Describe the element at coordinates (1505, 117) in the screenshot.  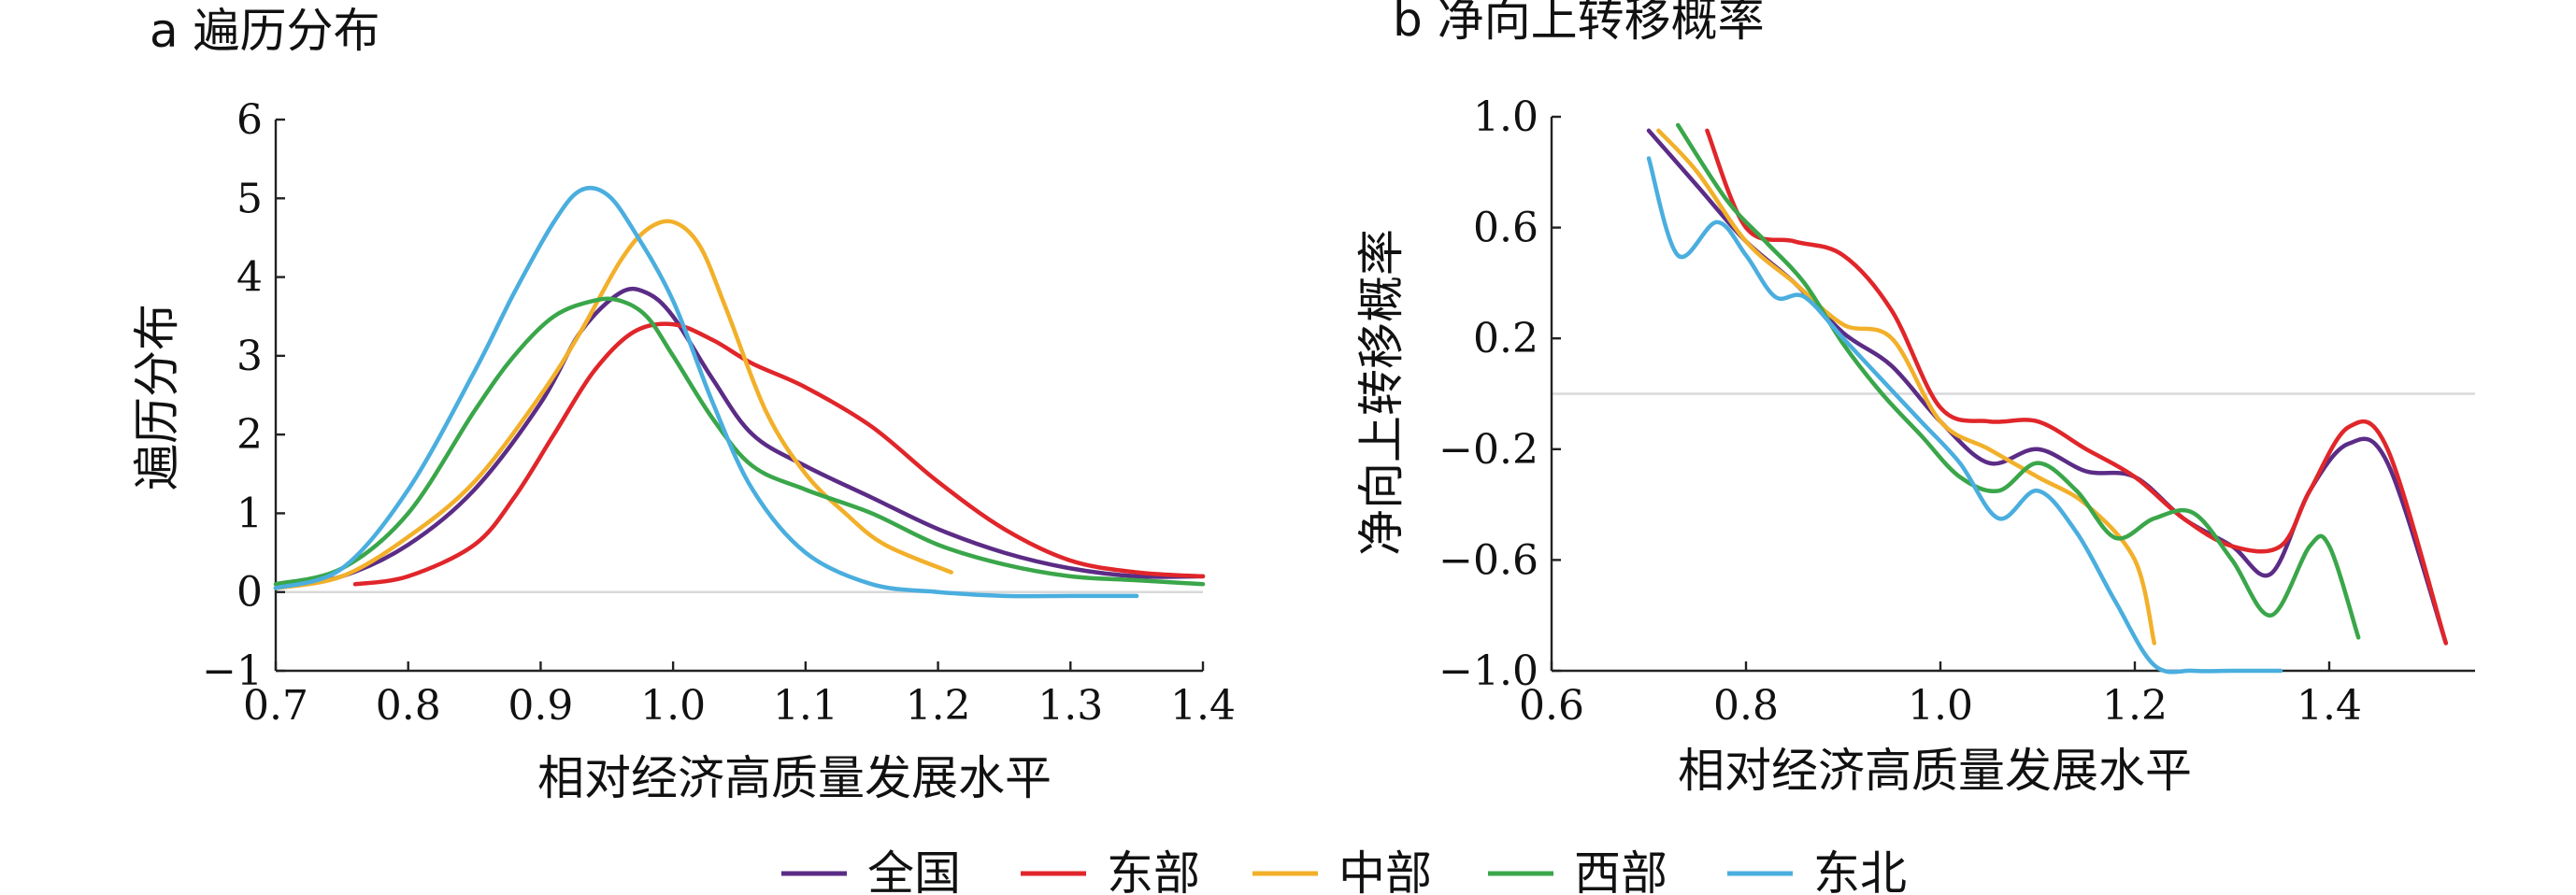
I see `y-tick-label: 1.0` at that location.